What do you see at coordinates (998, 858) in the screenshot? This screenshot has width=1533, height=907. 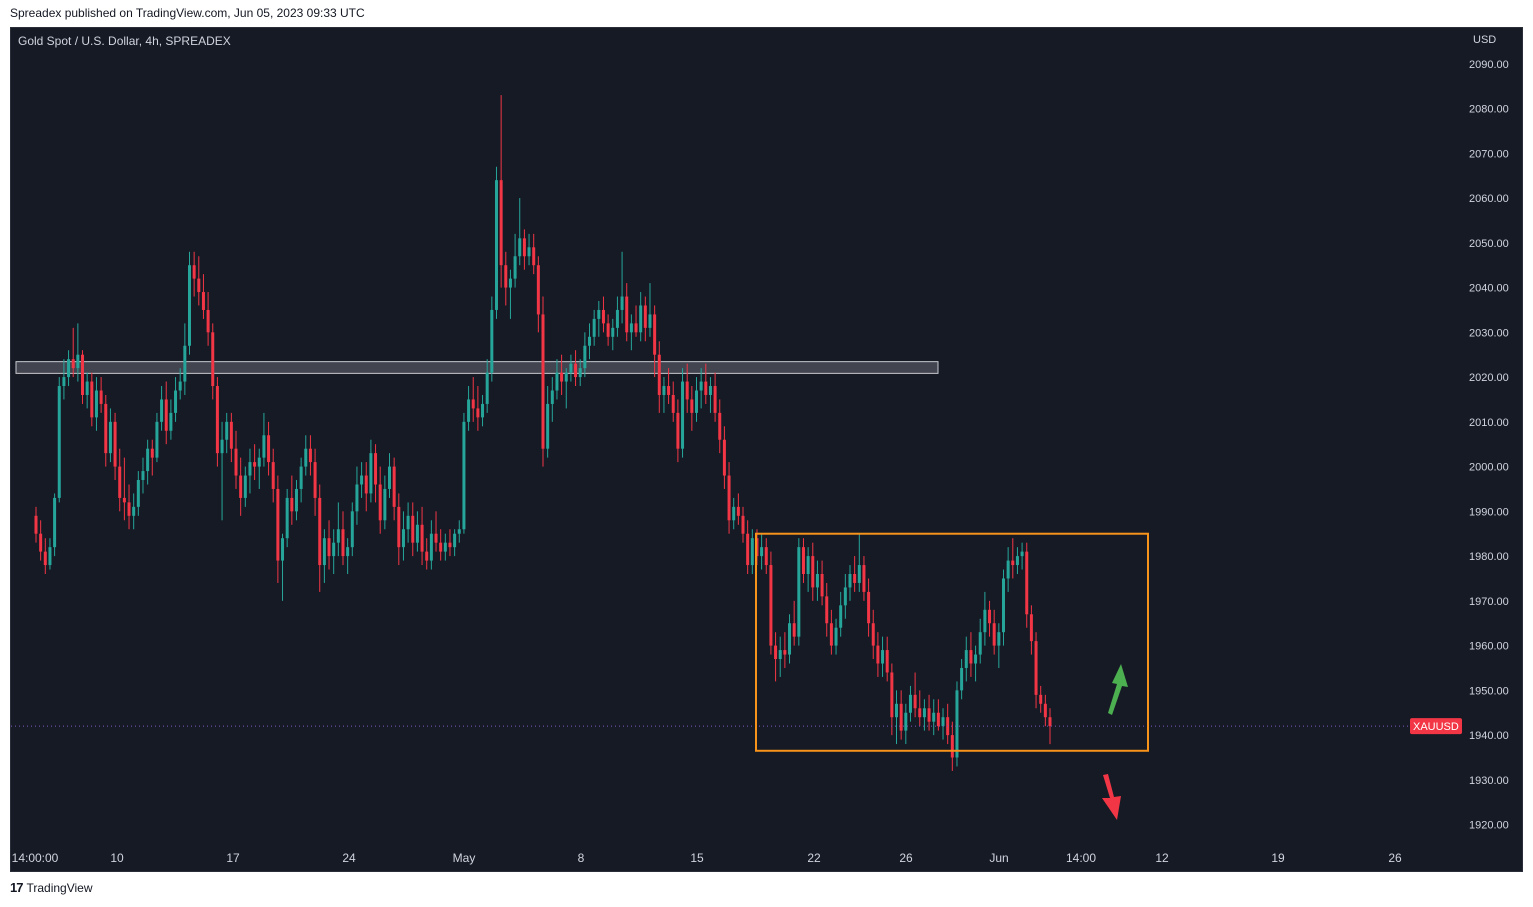 I see `x-tick-label: Jun` at bounding box center [998, 858].